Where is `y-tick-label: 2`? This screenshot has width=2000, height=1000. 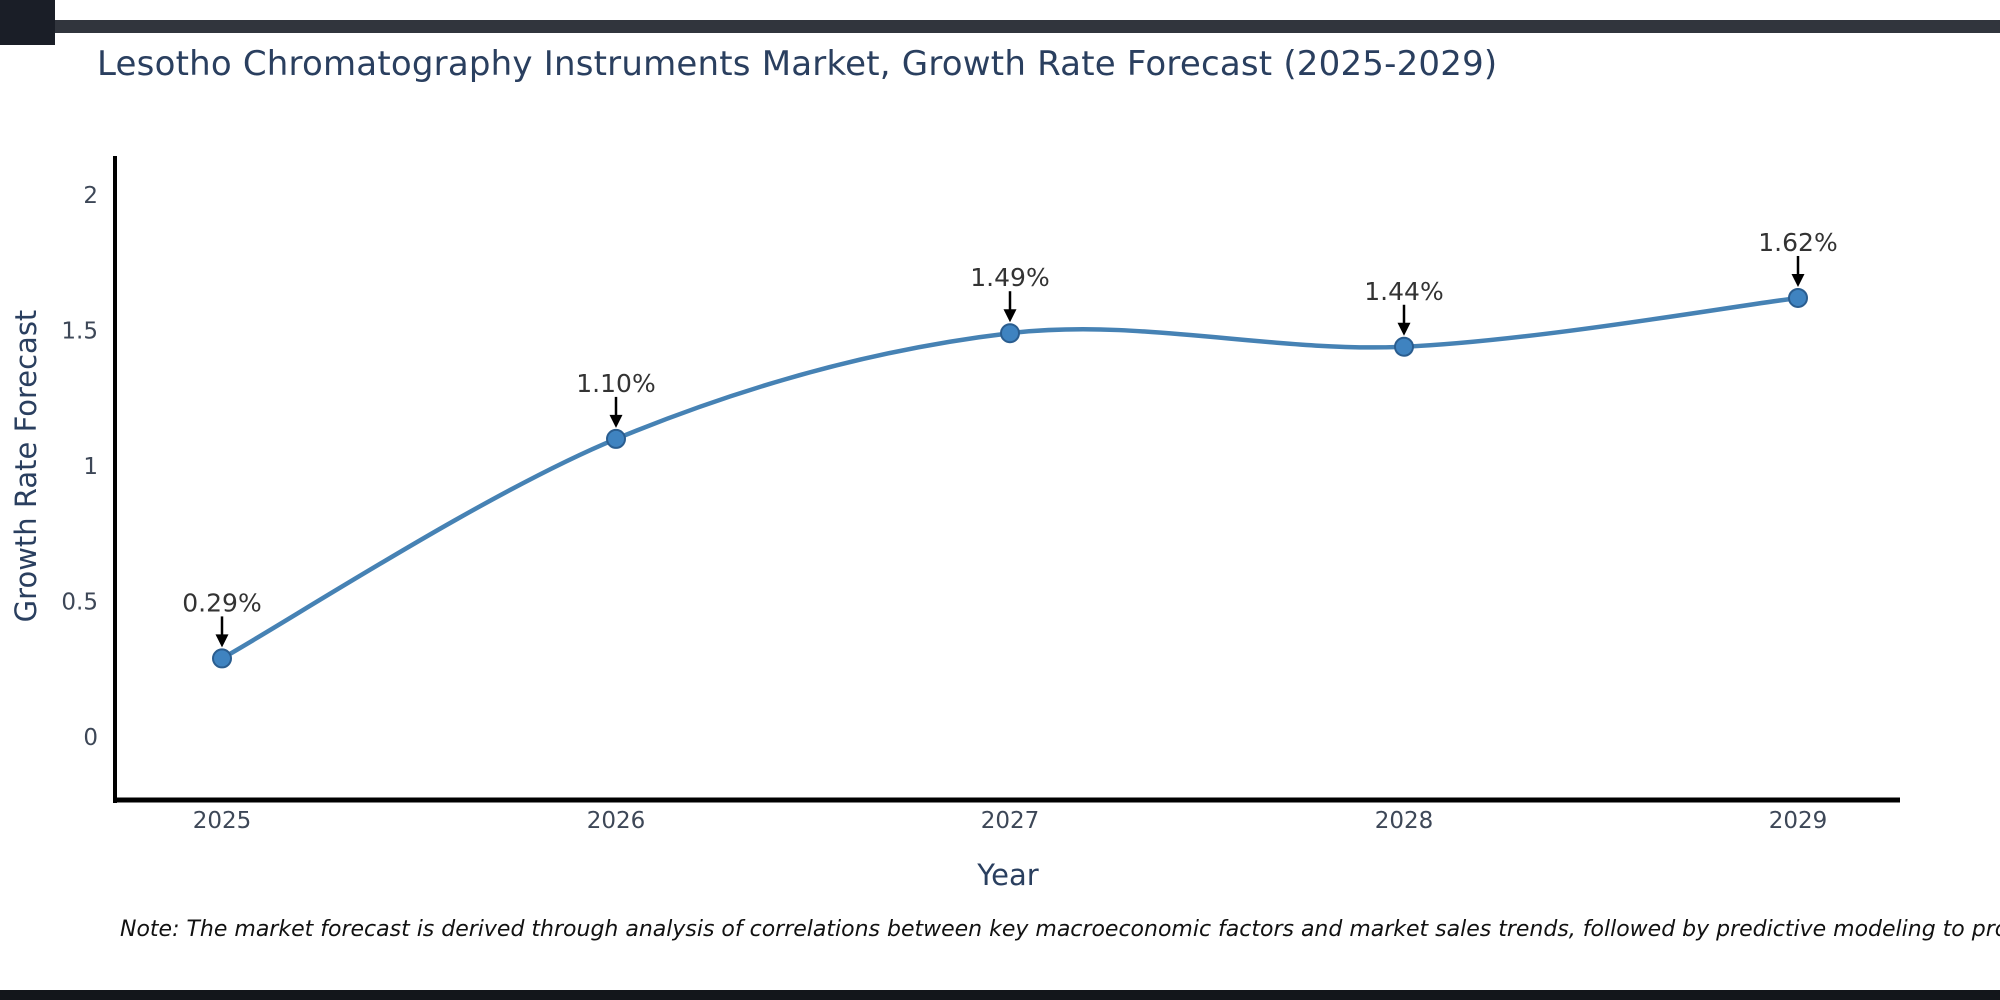
y-tick-label: 2 is located at coordinates (90, 196).